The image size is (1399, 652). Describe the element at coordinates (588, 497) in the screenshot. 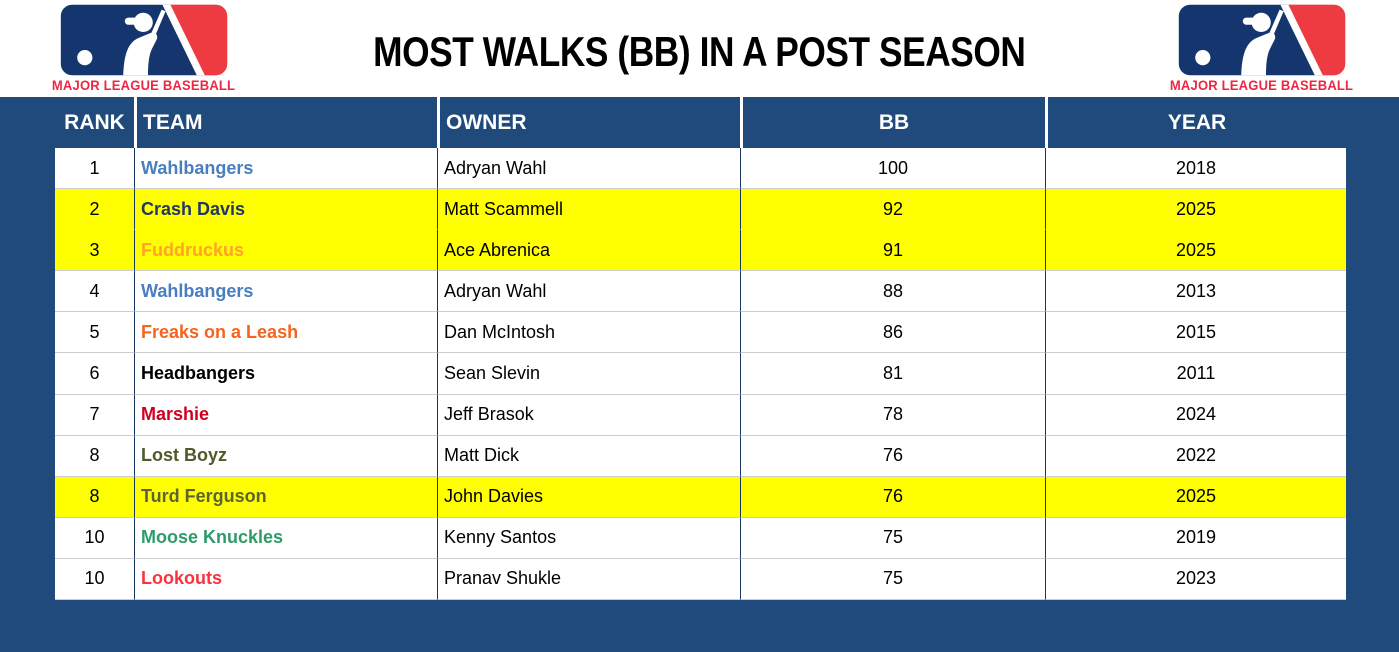

I see `owner-cell: John Davies` at that location.